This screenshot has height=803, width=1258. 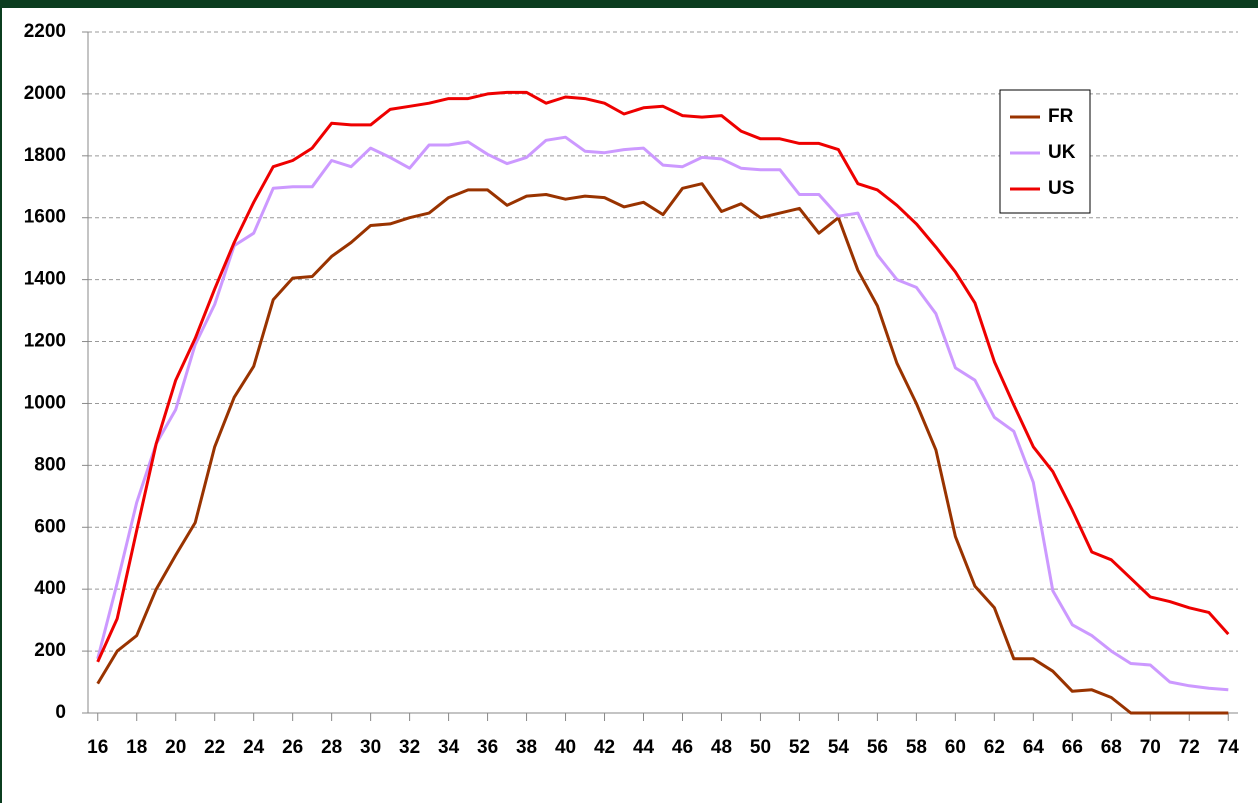 What do you see at coordinates (916, 747) in the screenshot?
I see `x-tick-label: 58` at bounding box center [916, 747].